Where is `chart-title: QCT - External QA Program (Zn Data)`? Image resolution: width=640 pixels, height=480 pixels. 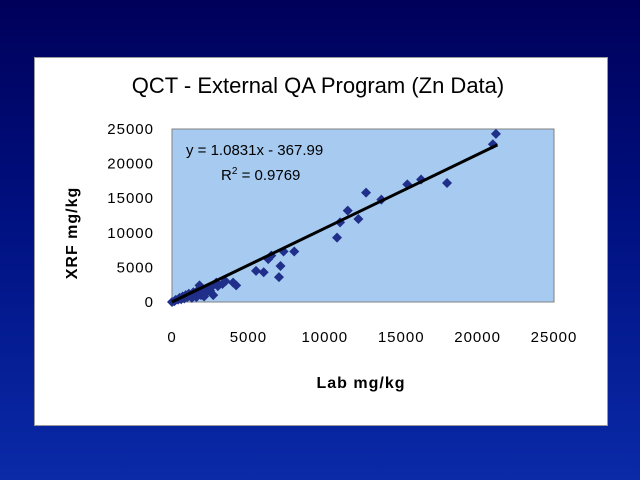
chart-title: QCT - External QA Program (Zn Data) is located at coordinates (318, 85).